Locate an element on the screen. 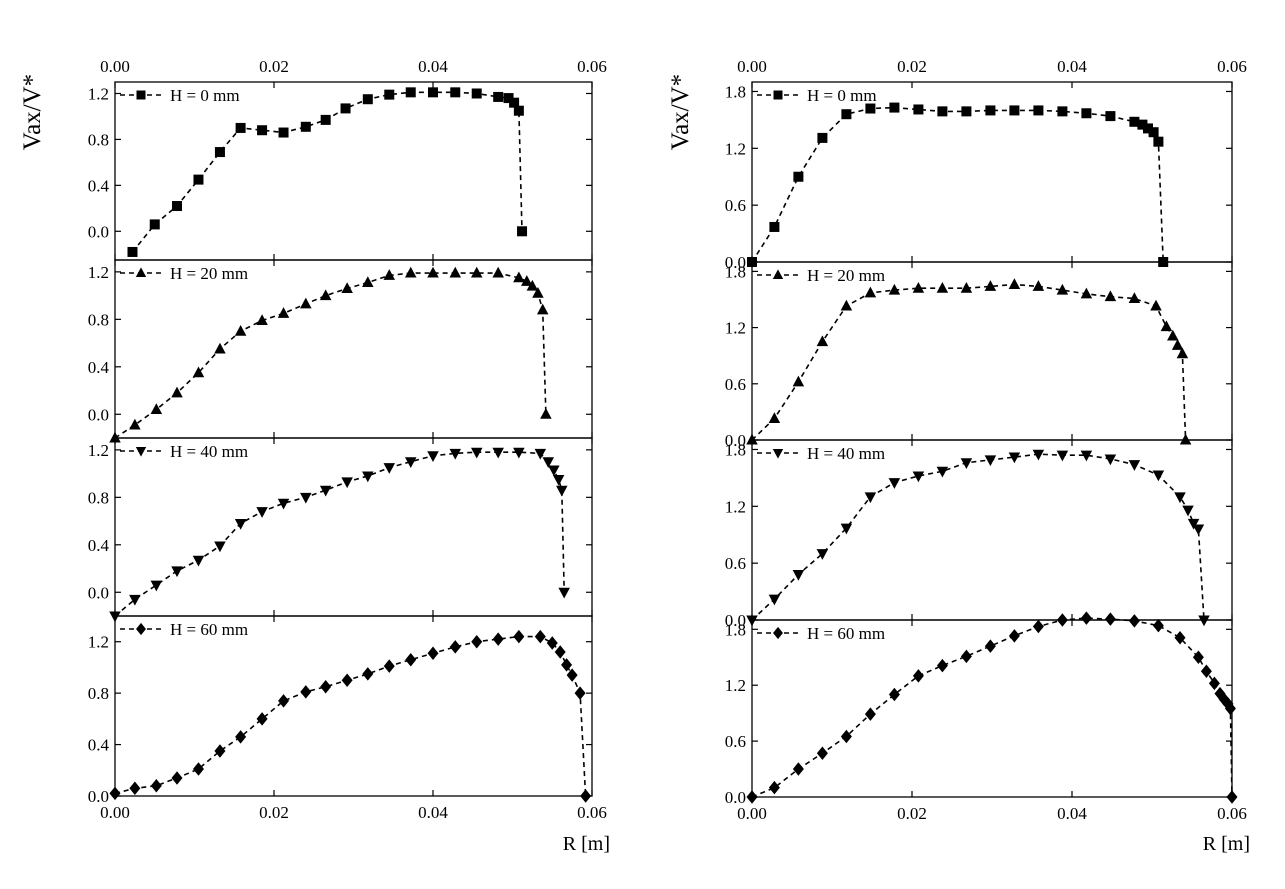  y-tick-label: 1.8 is located at coordinates (735, 91).